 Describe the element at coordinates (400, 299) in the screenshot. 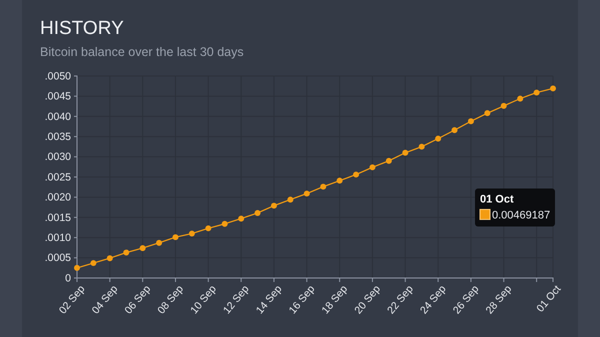

I see `x-tick-label: 22 Sep` at that location.